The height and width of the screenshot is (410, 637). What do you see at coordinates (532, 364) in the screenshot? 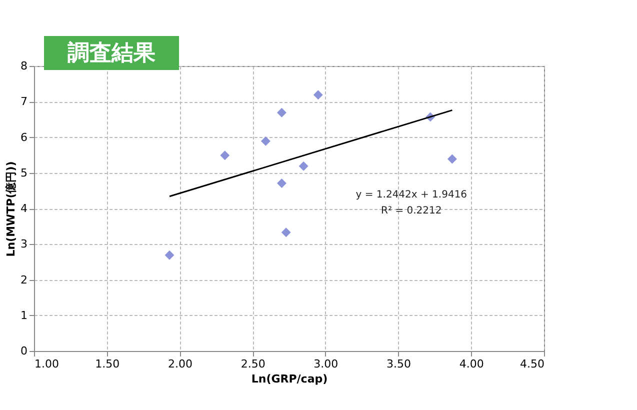
I see `x-tick-label: 4.50` at bounding box center [532, 364].